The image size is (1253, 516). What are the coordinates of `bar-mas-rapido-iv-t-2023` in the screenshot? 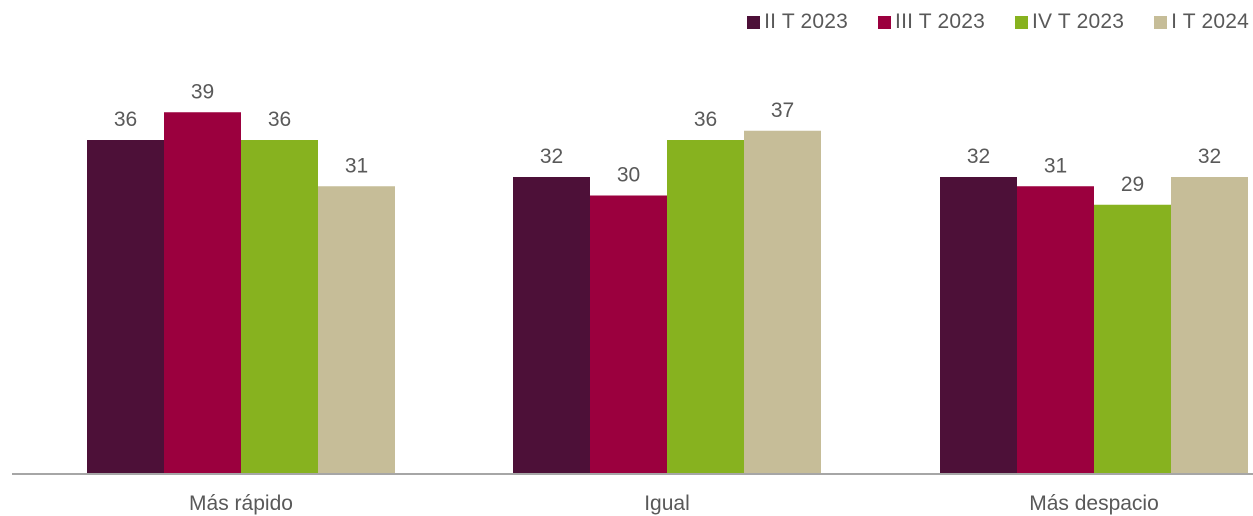 It's located at (279, 306).